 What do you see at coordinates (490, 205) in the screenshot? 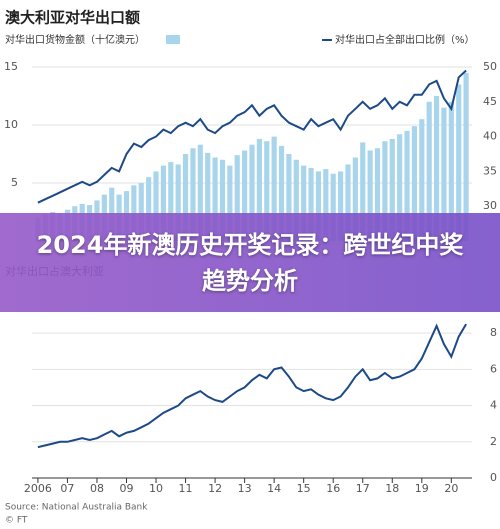
I see `y2-tick-label: 30` at bounding box center [490, 205].